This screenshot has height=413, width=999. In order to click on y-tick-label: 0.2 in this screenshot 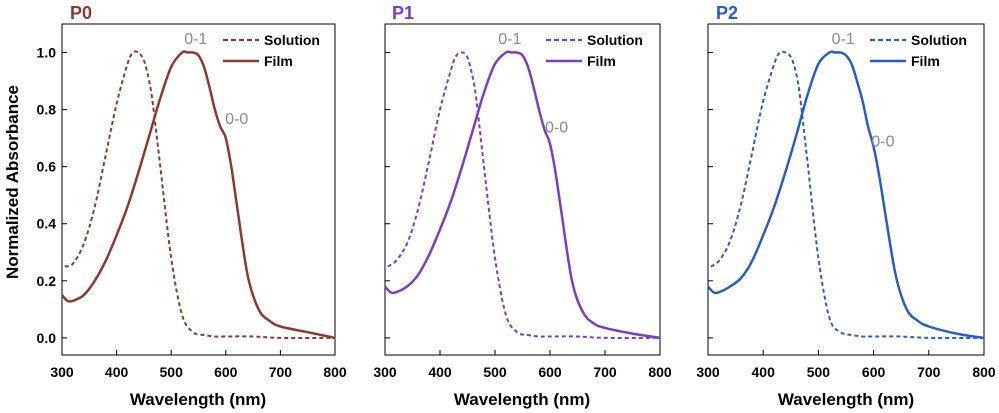, I will do `click(47, 281)`.